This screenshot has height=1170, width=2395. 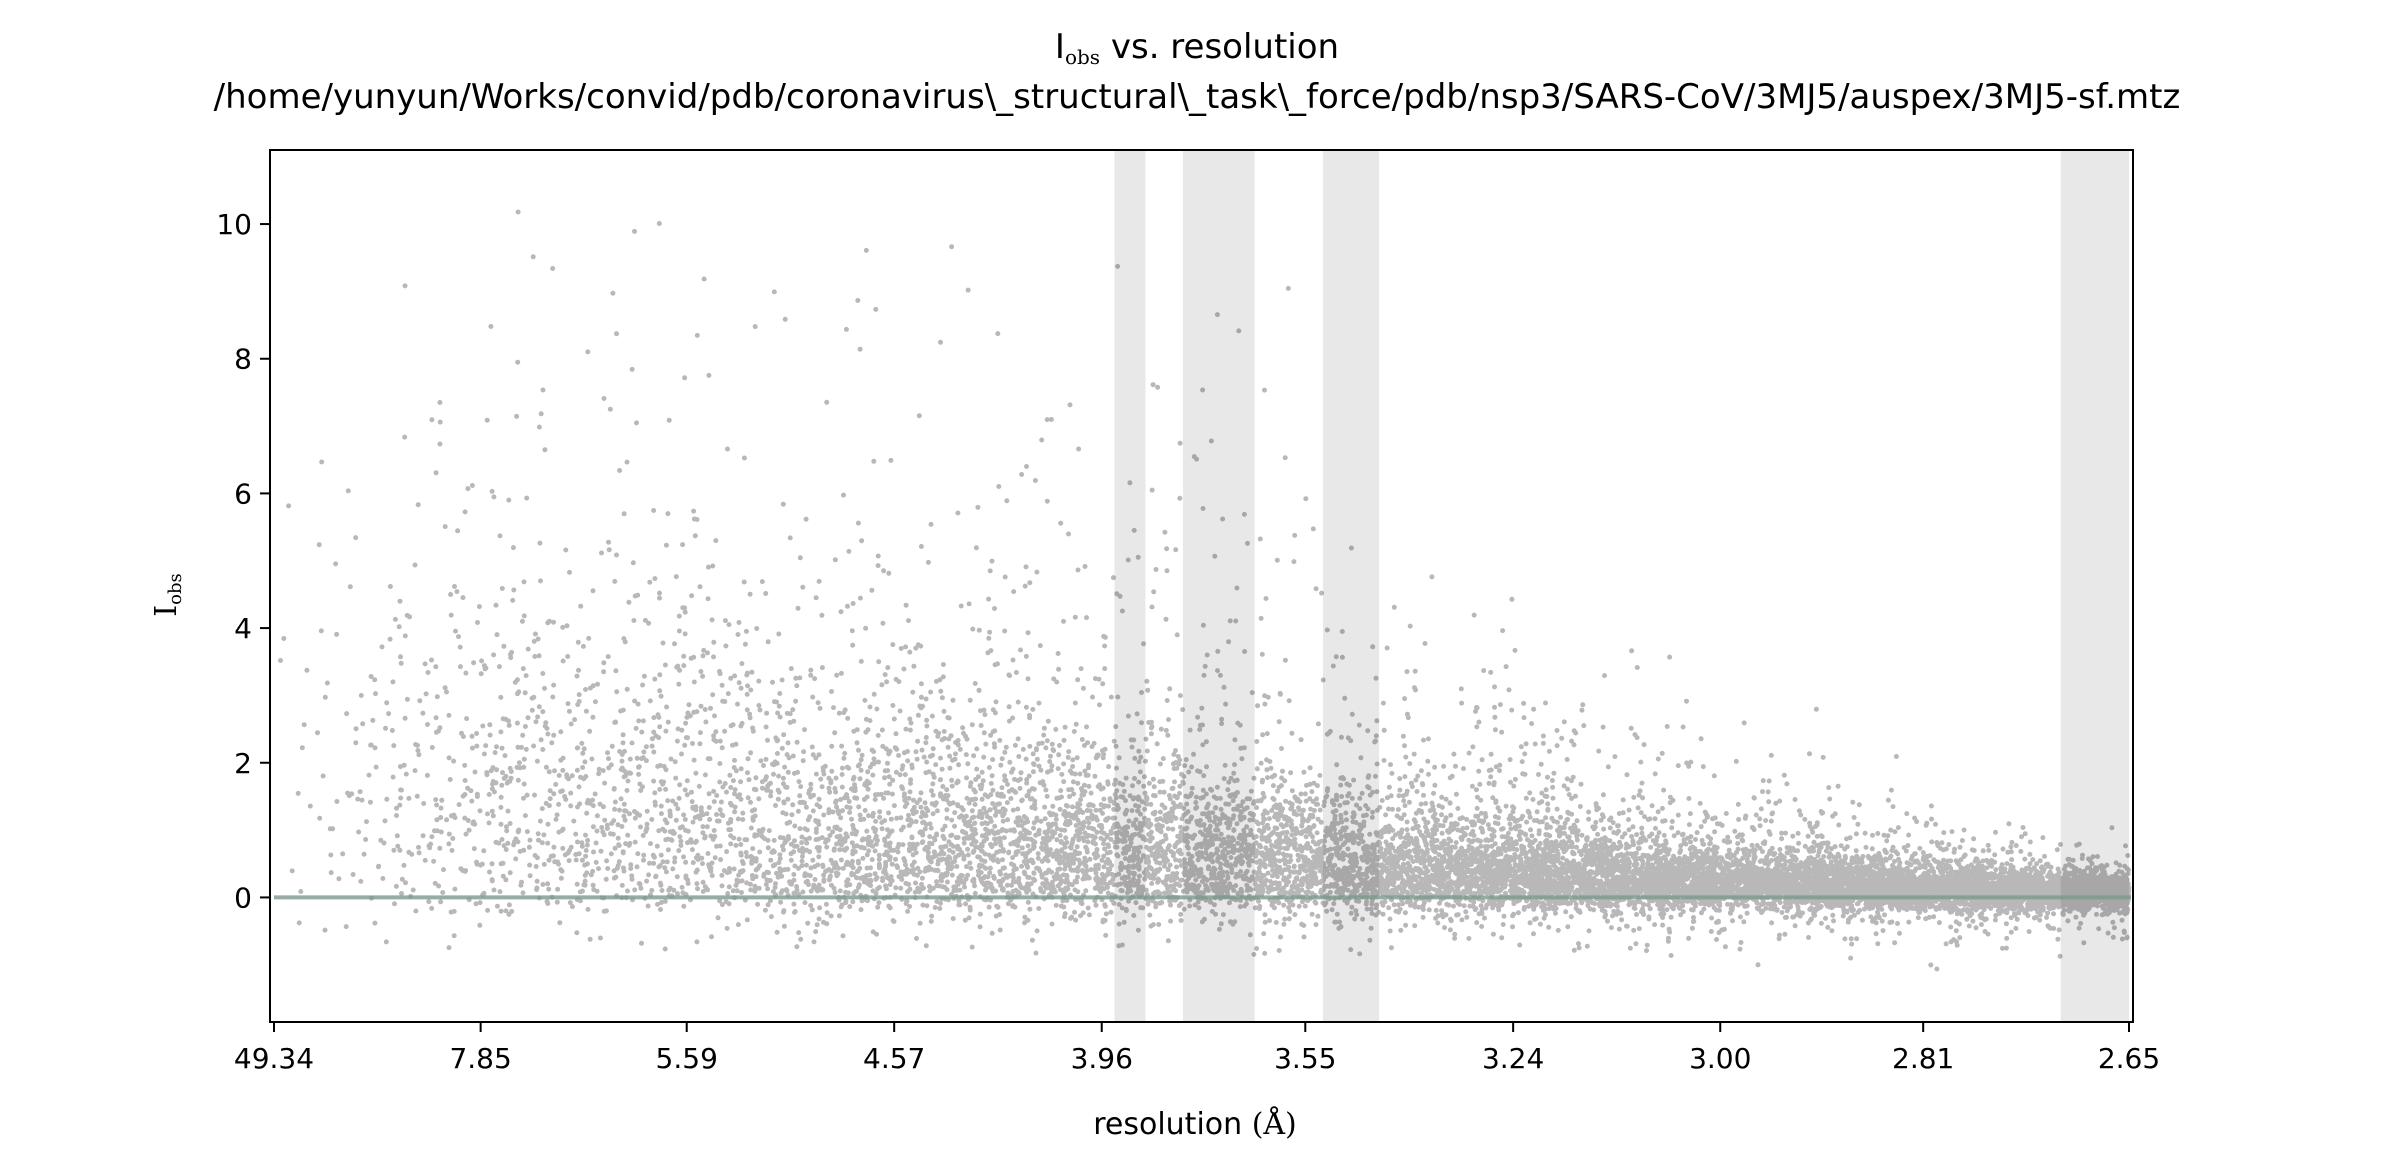 I want to click on x-tick-label: 49.34, so click(x=274, y=1058).